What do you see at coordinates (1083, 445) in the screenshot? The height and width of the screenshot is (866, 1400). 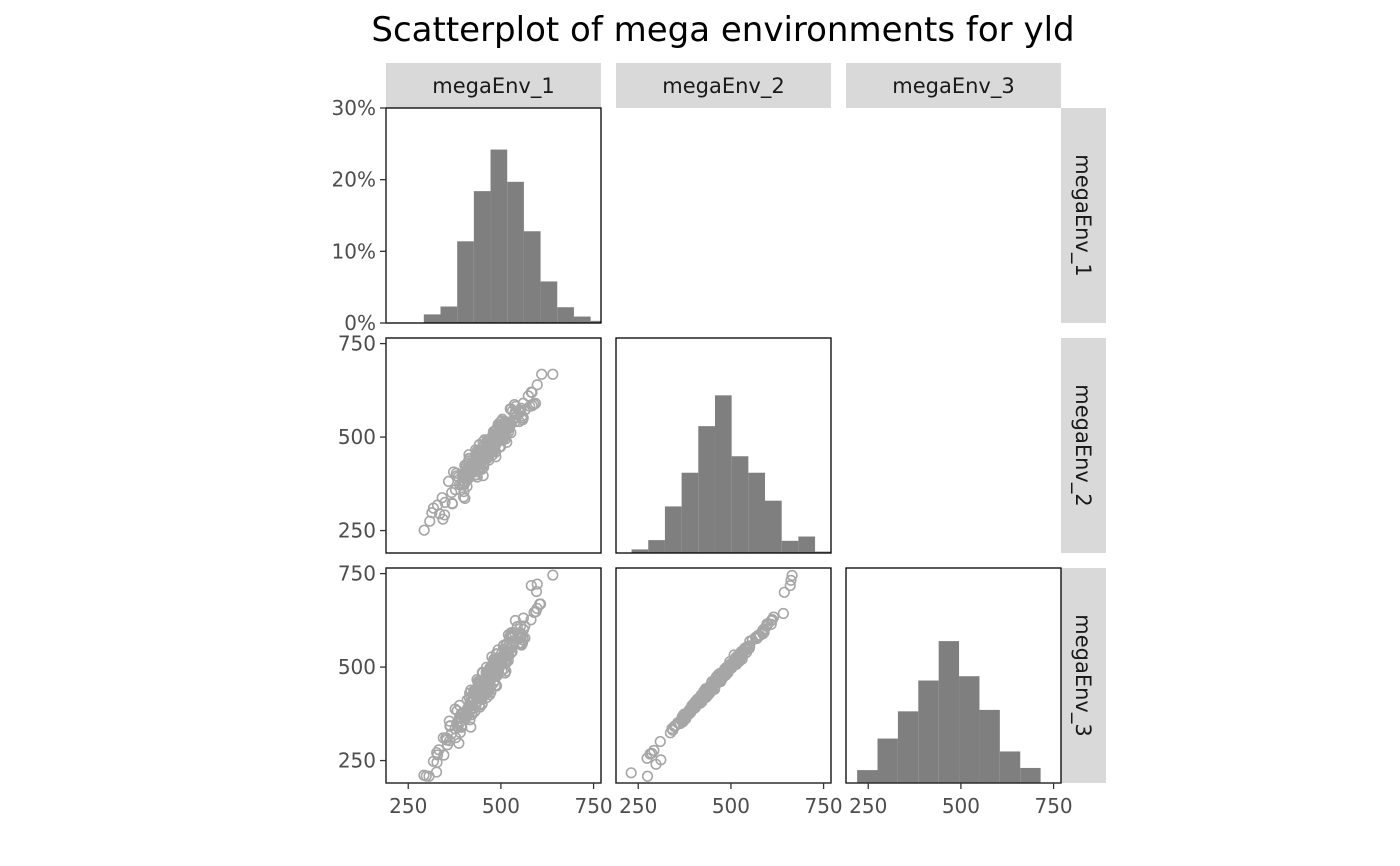 I see `row-strips: megaEnv_1 megaEnv_2 megaEnv_3` at bounding box center [1083, 445].